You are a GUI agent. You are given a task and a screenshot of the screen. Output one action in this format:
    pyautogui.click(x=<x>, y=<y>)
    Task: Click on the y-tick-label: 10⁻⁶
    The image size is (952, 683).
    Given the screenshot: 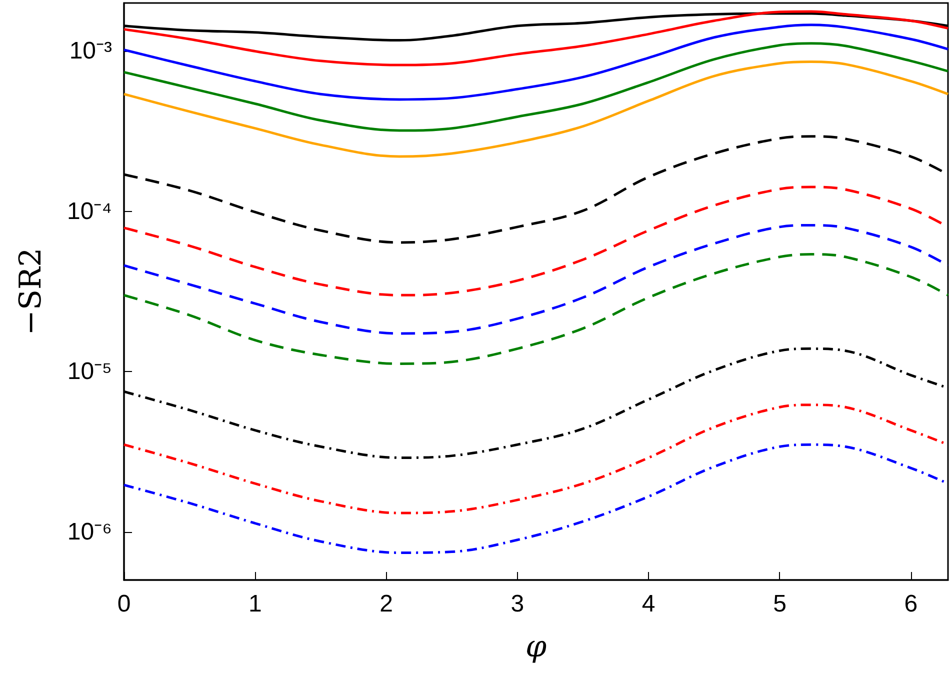 What is the action you would take?
    pyautogui.click(x=89, y=532)
    